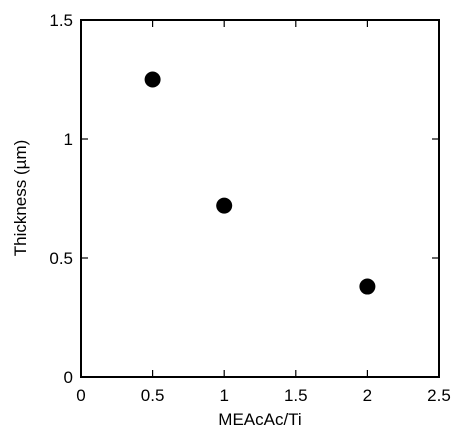 The height and width of the screenshot is (432, 457). Describe the element at coordinates (61, 20) in the screenshot. I see `y-tick-label: 1.5` at that location.